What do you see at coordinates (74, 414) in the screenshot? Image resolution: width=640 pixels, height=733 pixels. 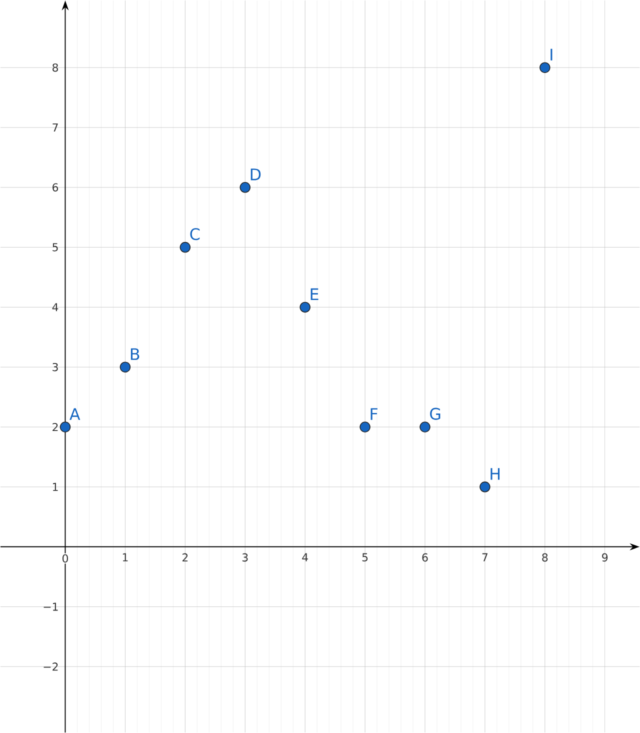 I see `annotation: A` at bounding box center [74, 414].